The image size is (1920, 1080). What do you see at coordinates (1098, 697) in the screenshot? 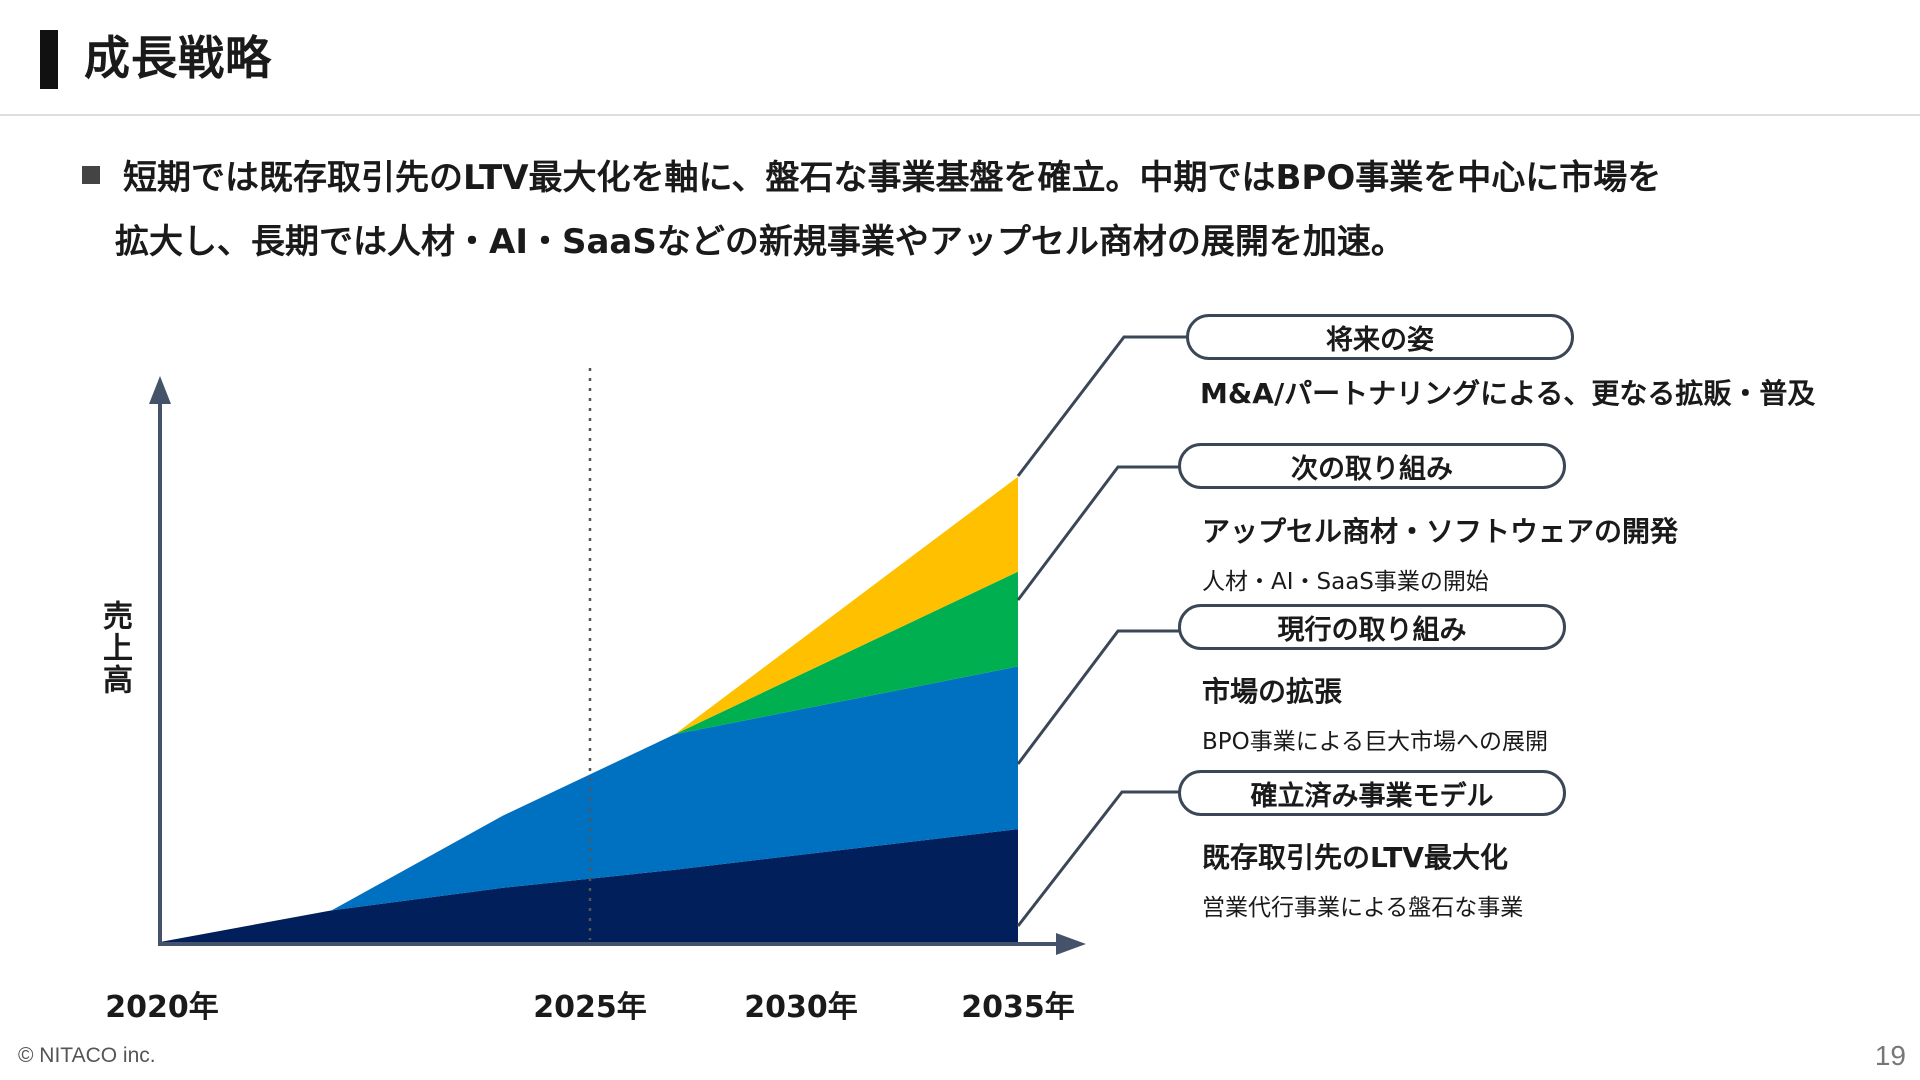
I see `leader-line-current` at bounding box center [1098, 697].